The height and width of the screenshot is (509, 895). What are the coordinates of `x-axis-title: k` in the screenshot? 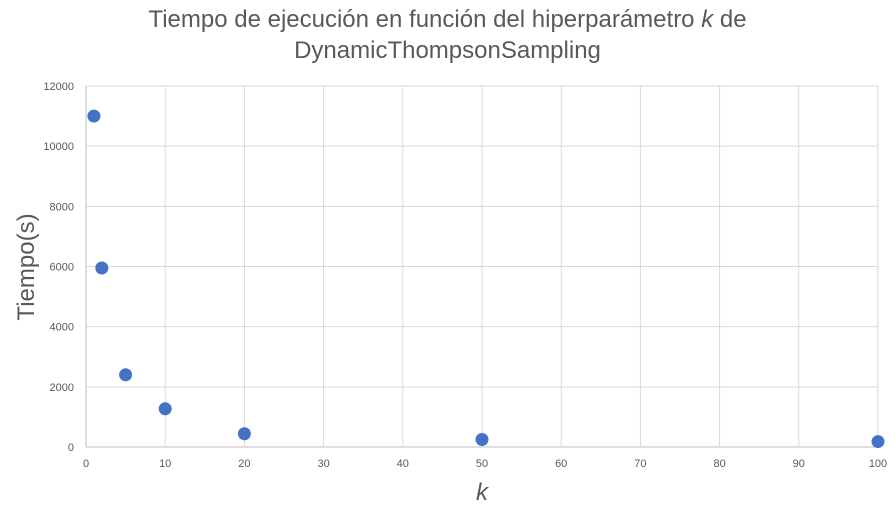 It's located at (483, 492).